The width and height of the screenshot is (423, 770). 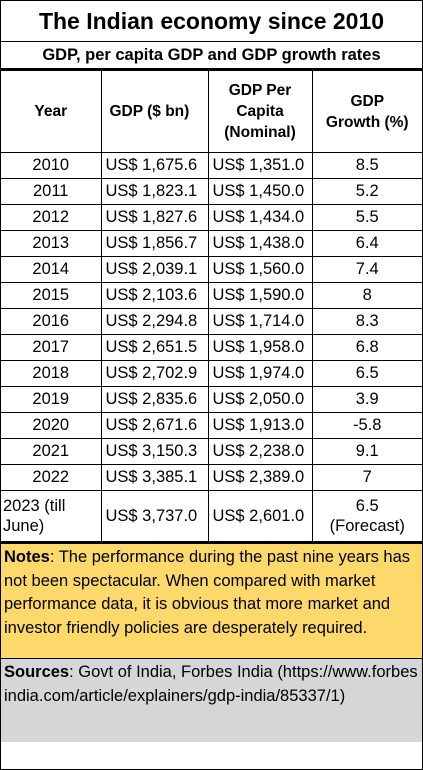 I want to click on cell-year: 2021, so click(x=51, y=451).